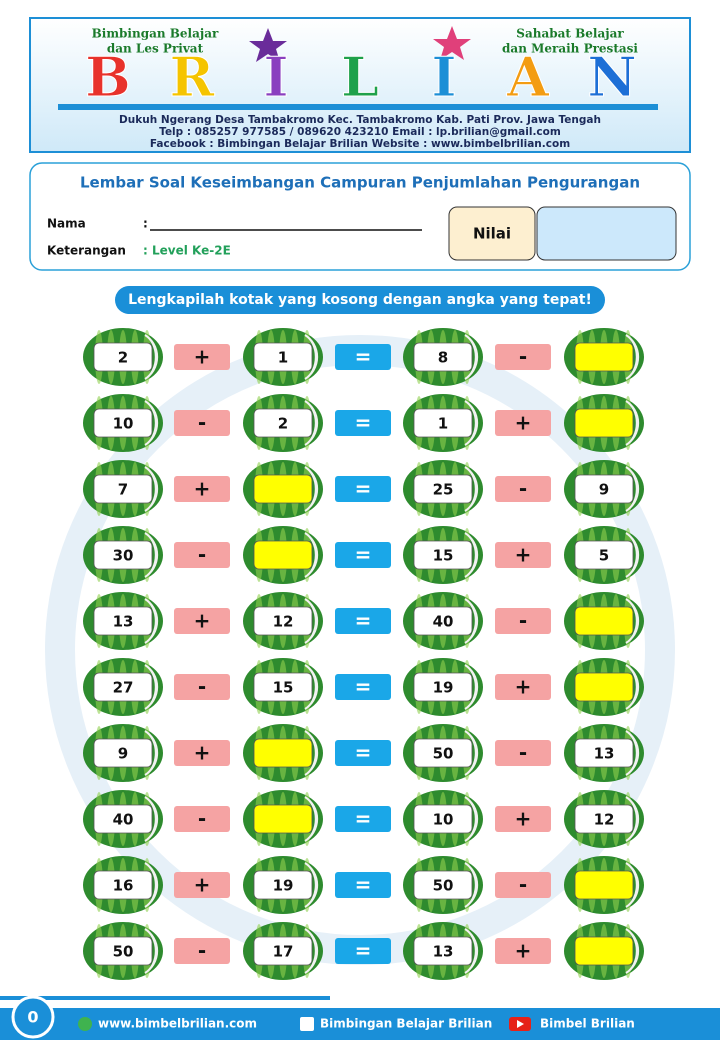 This screenshot has height=1044, width=720. What do you see at coordinates (307, 1024) in the screenshot?
I see `facebook-icon` at bounding box center [307, 1024].